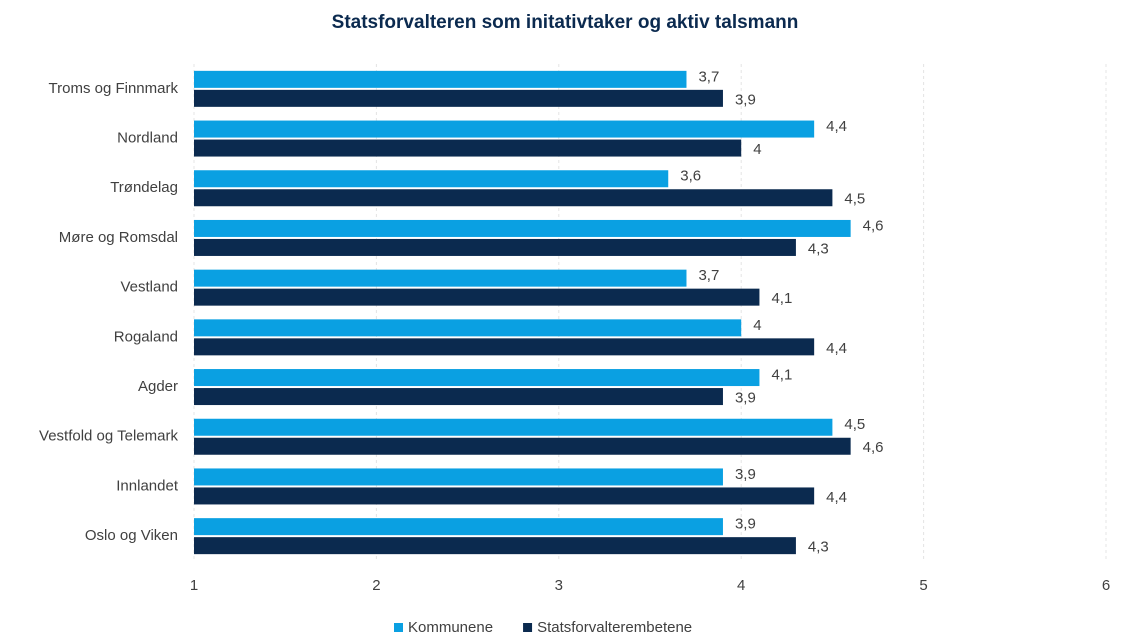 This screenshot has width=1125, height=636. I want to click on data-label: 3,6, so click(690, 176).